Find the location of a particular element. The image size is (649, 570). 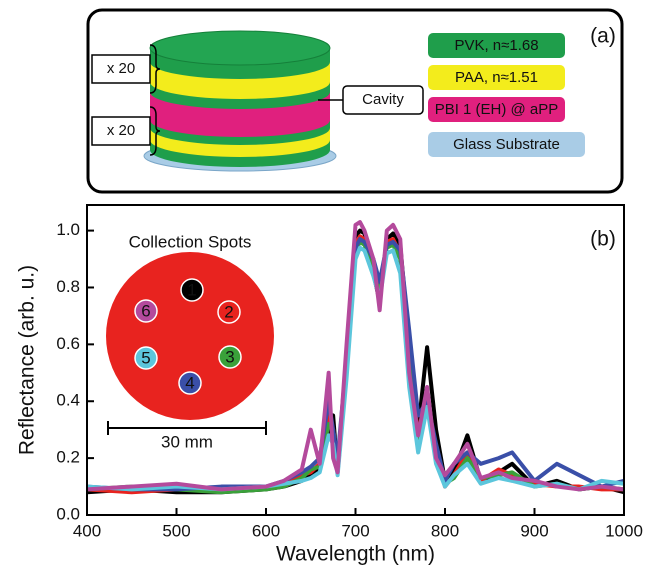

spot-label: 6 is located at coordinates (145, 310).